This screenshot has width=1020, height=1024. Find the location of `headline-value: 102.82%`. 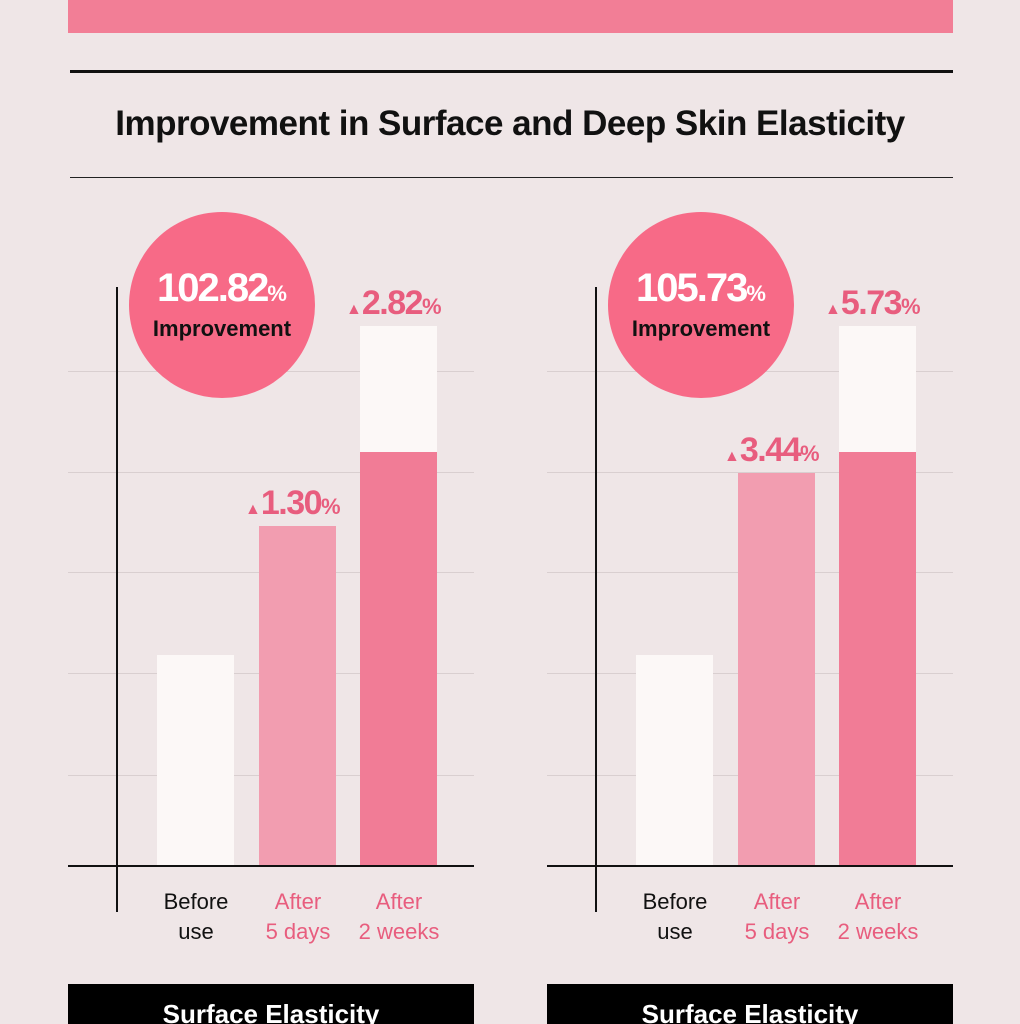

headline-value: 102.82% is located at coordinates (222, 291).